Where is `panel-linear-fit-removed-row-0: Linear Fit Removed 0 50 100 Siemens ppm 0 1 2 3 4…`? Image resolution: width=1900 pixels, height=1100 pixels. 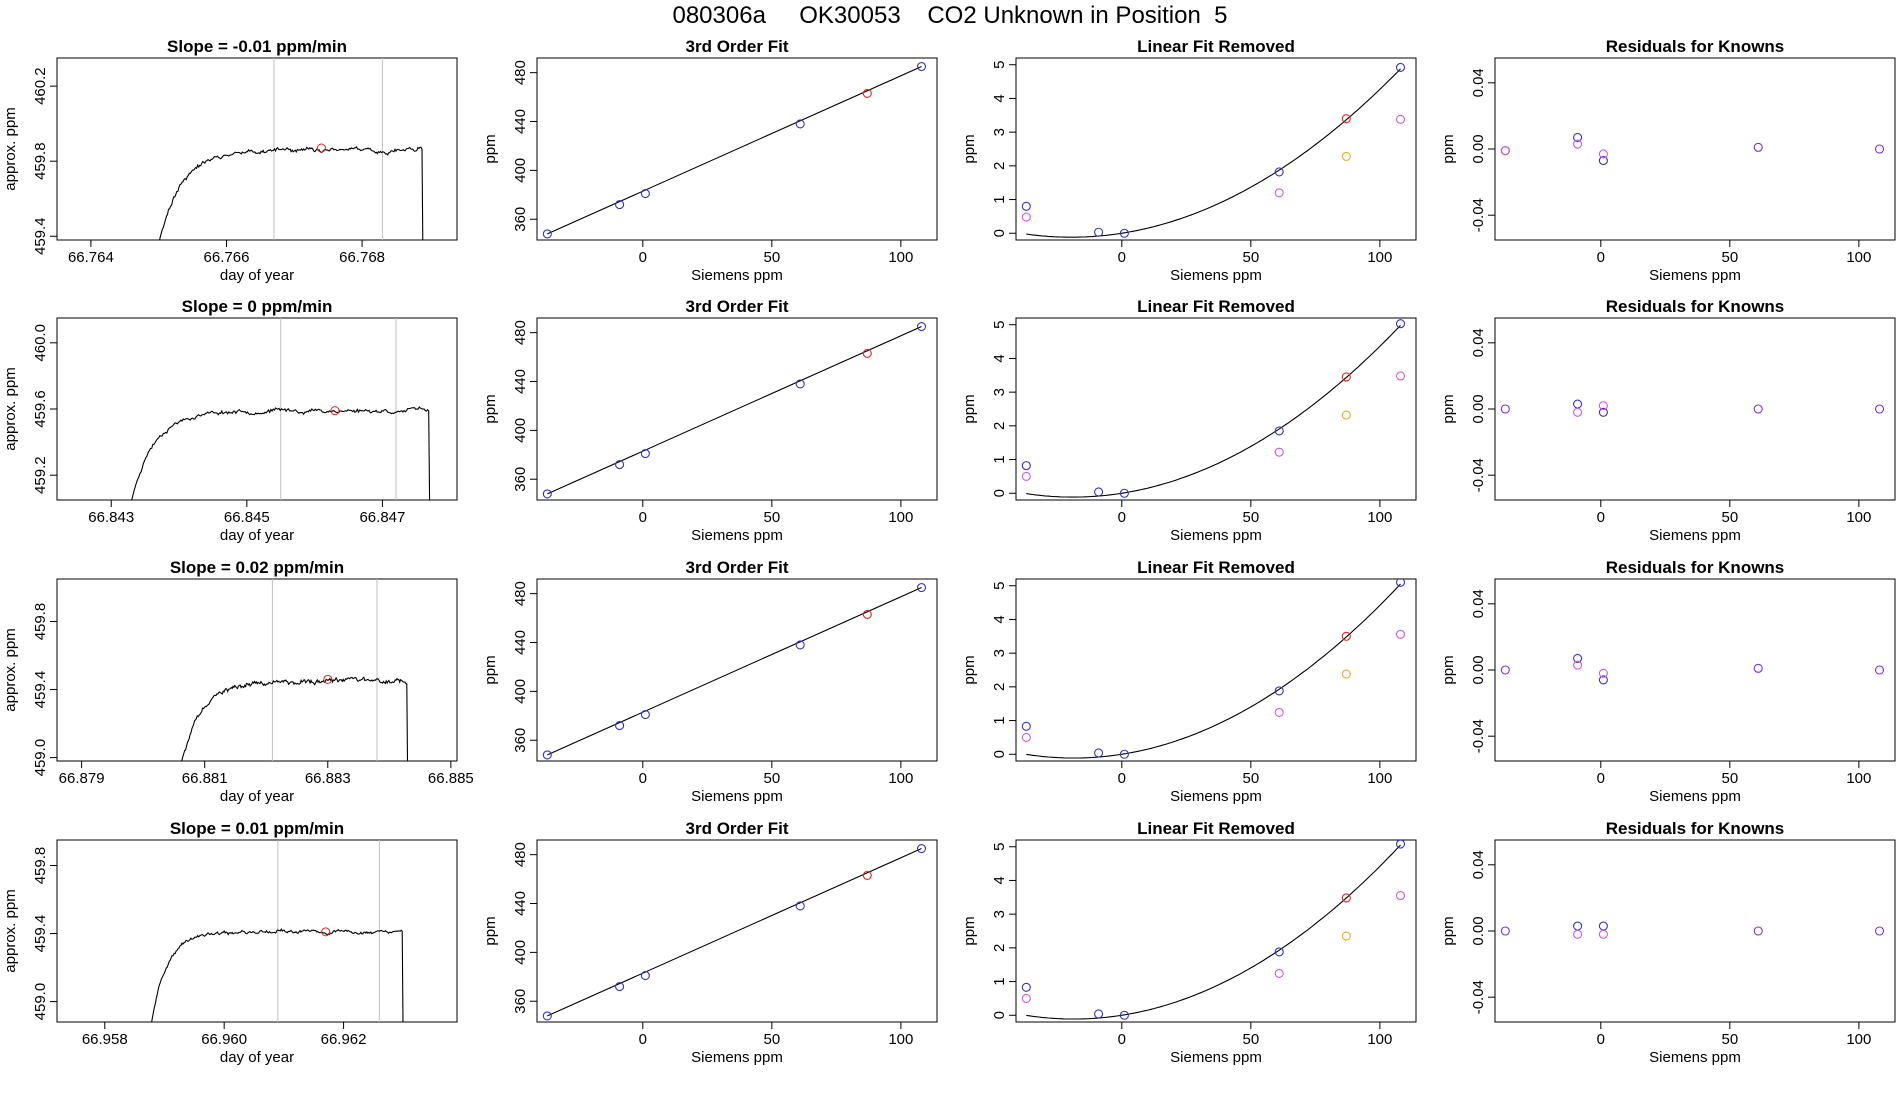
panel-linear-fit-removed-row-0: Linear Fit Removed 0 50 100 Siemens ppm 0 1 2 3 4… is located at coordinates (1189, 160).